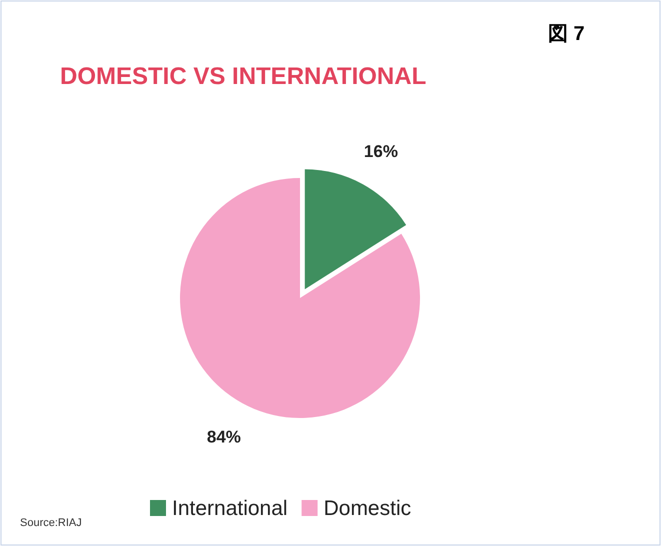 The height and width of the screenshot is (546, 661). Describe the element at coordinates (381, 151) in the screenshot. I see `data-label: 16%` at that location.